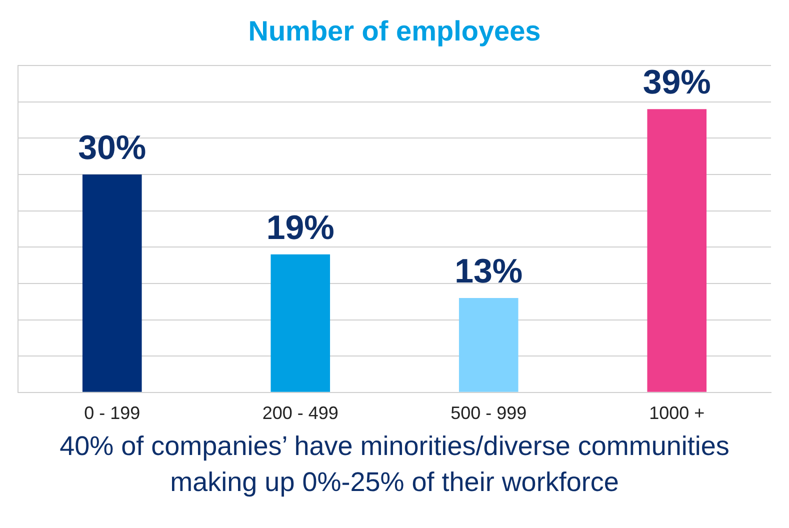 The height and width of the screenshot is (528, 789). What do you see at coordinates (394, 464) in the screenshot?
I see `text: 40% of companies’ have minorities/diverse communities making up 0%-25% of their workforce` at bounding box center [394, 464].